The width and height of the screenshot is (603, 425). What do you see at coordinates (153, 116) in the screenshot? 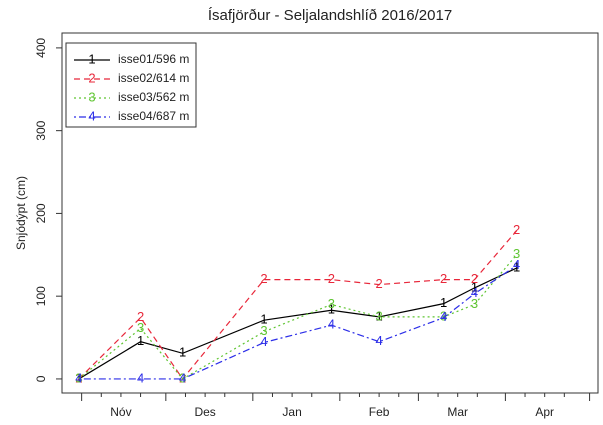
I see `legend-label: isse04/687 m` at bounding box center [153, 116].